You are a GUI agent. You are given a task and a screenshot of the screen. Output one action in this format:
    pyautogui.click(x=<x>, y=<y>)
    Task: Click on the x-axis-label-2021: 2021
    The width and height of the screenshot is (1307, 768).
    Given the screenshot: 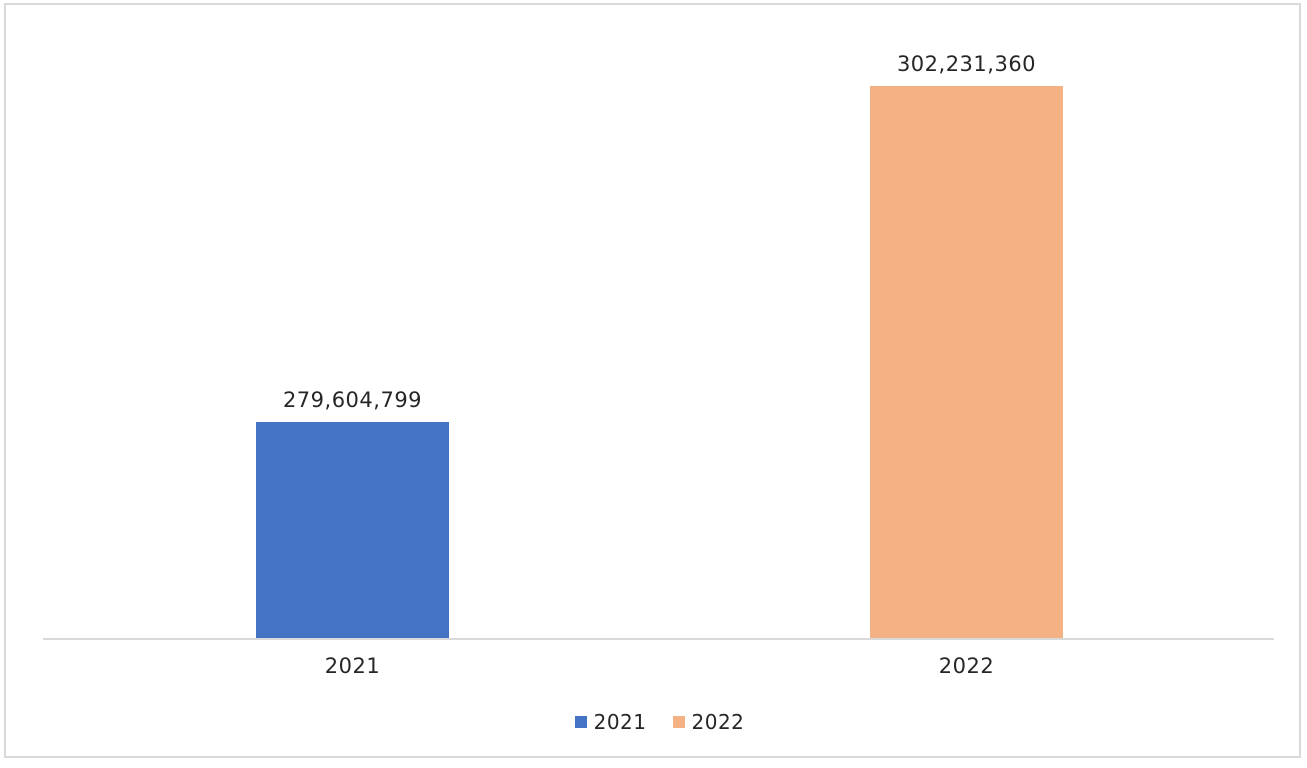 What is the action you would take?
    pyautogui.click(x=352, y=666)
    